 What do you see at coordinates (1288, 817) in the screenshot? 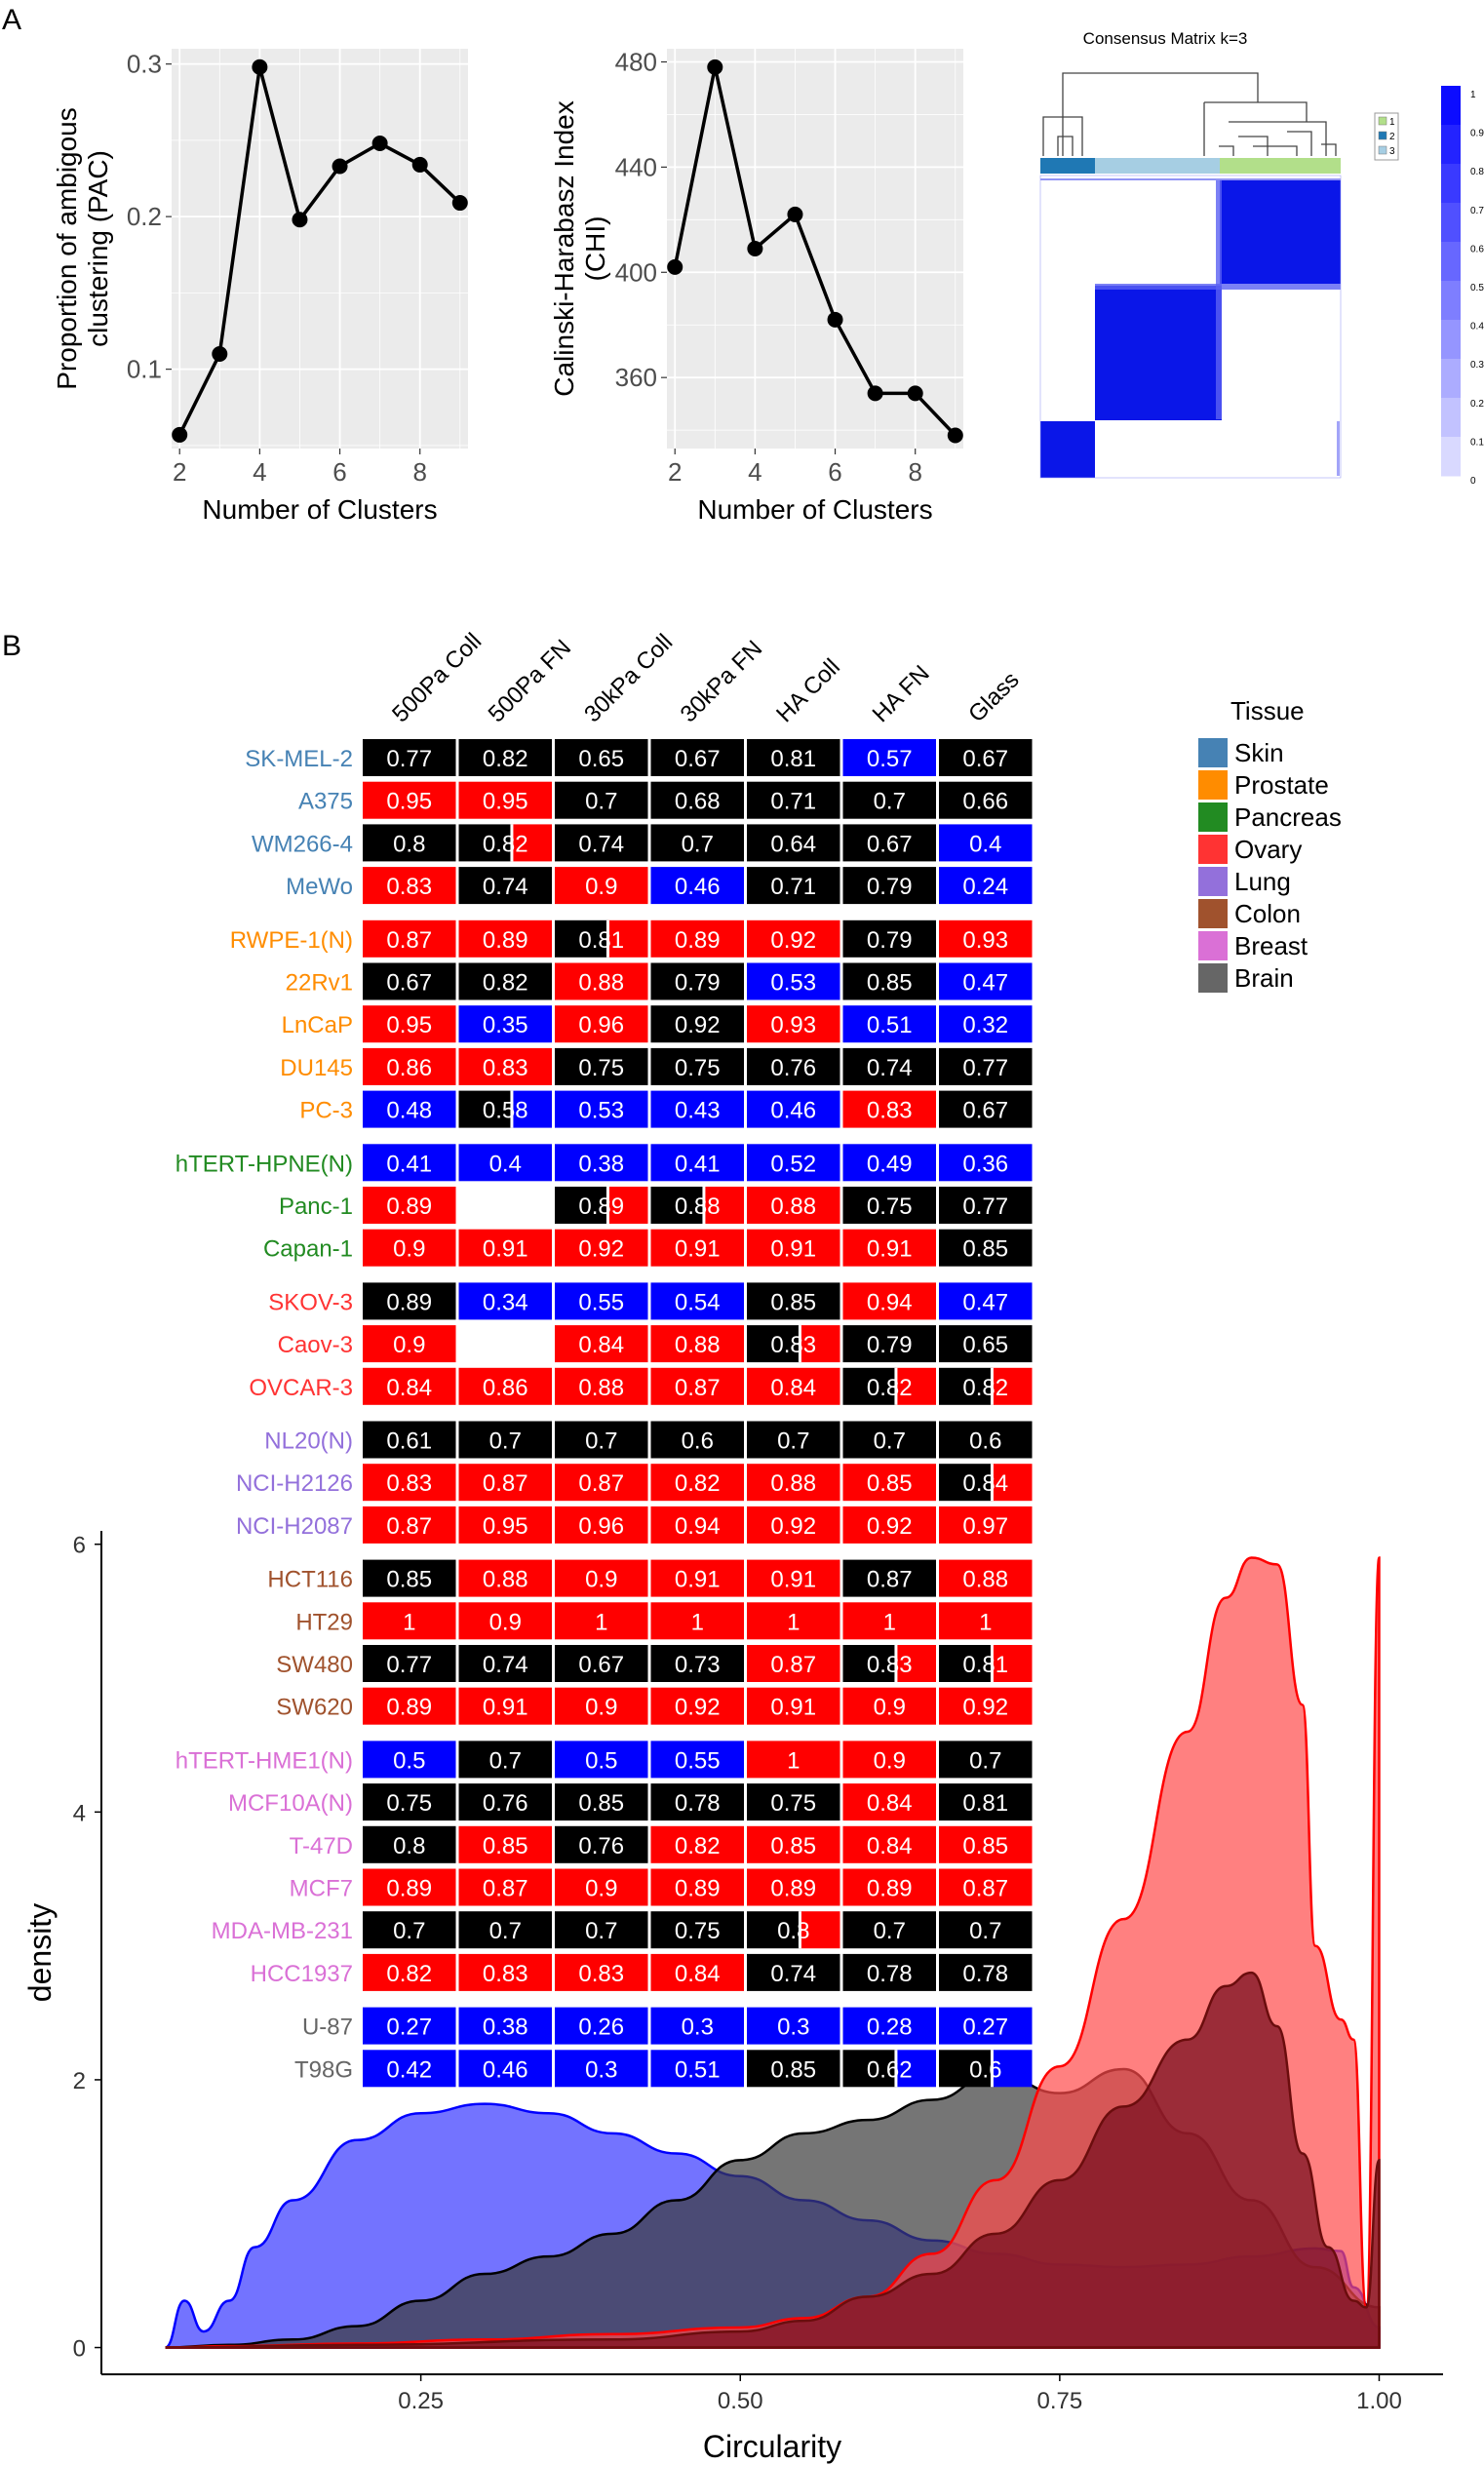
I see `tissue-label: Pancreas` at bounding box center [1288, 817].